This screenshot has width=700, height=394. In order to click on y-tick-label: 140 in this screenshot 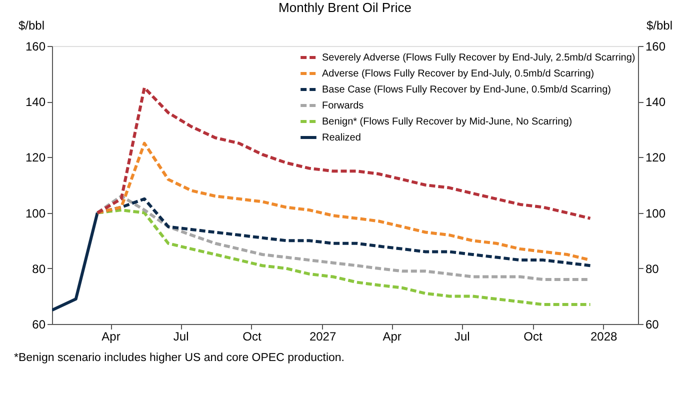, I will do `click(35, 102)`.